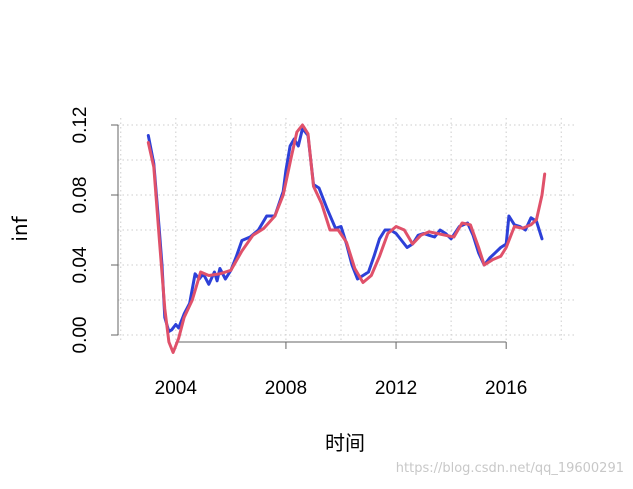 The height and width of the screenshot is (489, 633). I want to click on y-tick-label: 0.08, so click(80, 195).